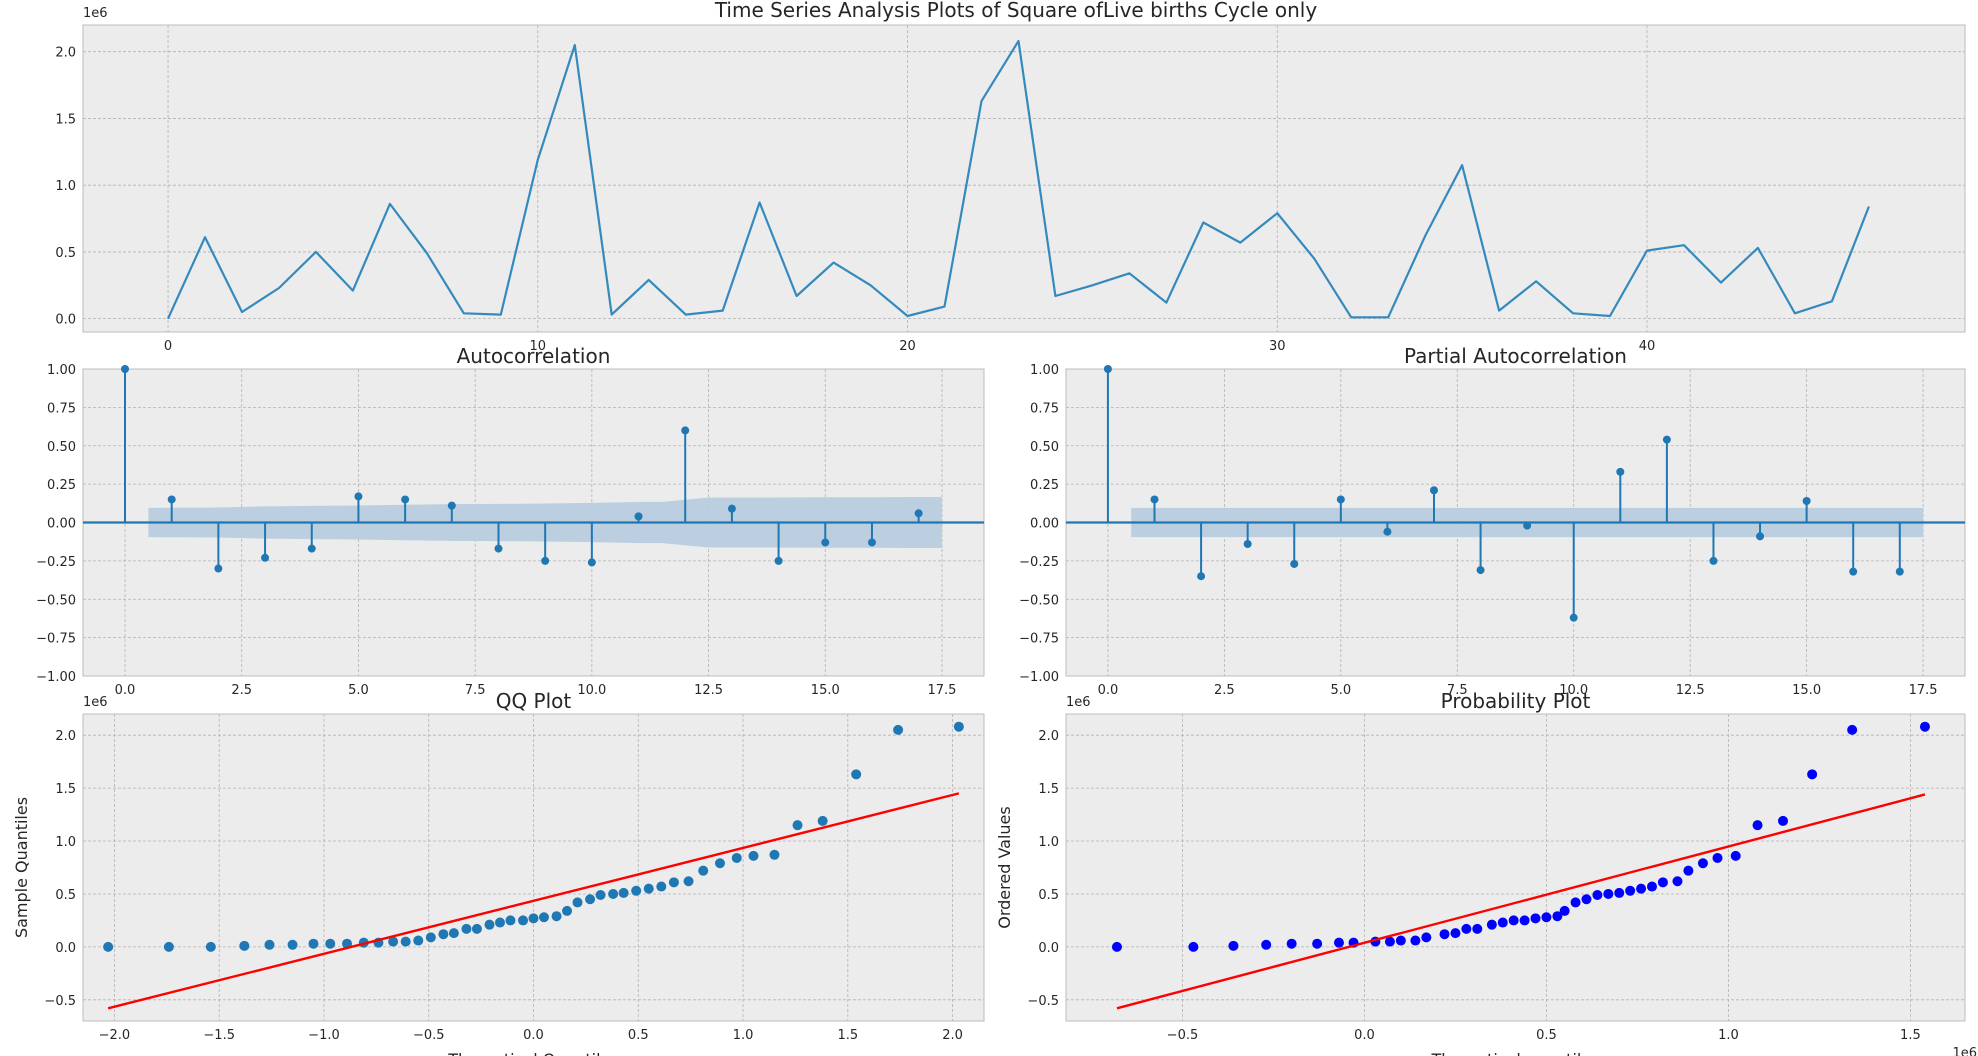  Describe the element at coordinates (56, 639) in the screenshot. I see `acf-y-tick-label: −0.75` at that location.